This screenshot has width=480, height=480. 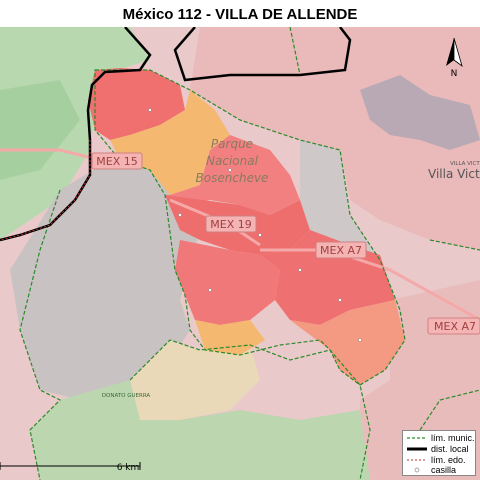 I want to click on basemap-green-south, so click(x=200, y=430).